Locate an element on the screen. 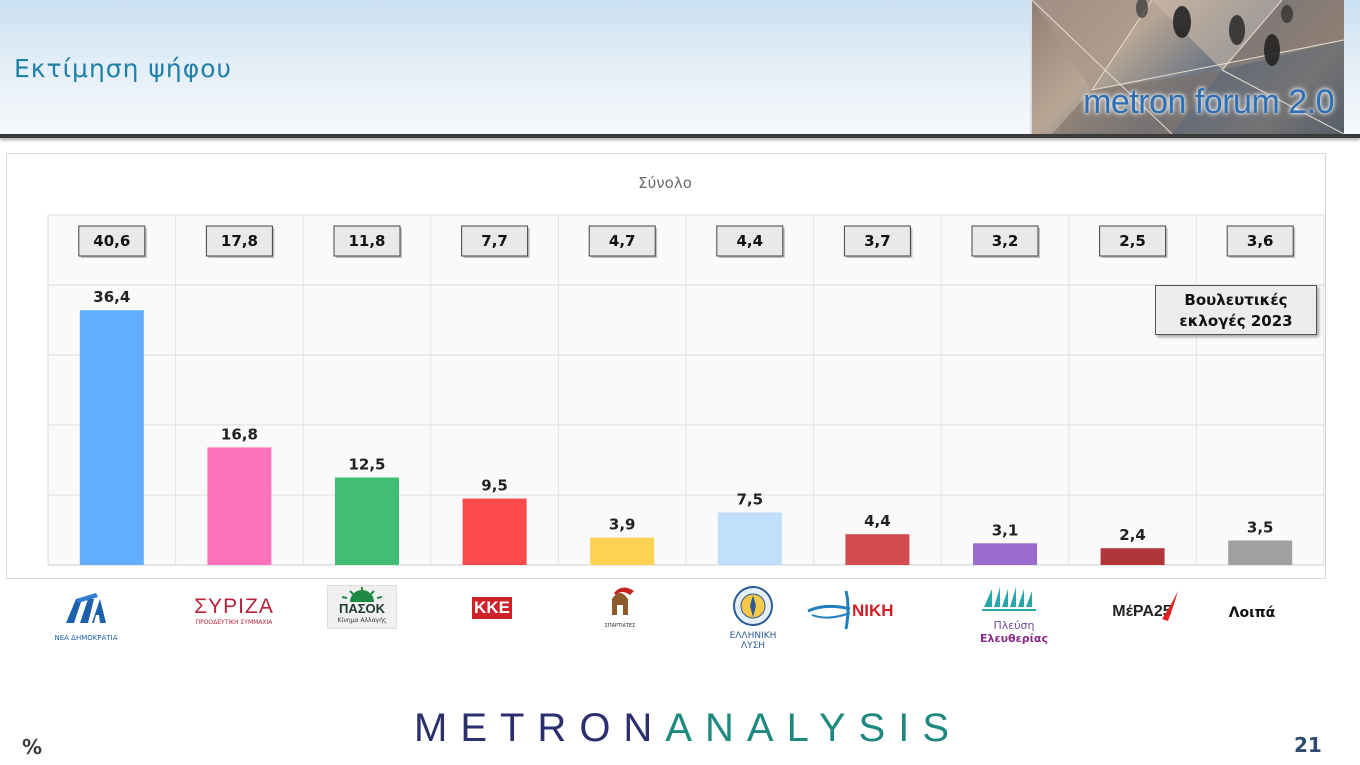  nd-logo-icon is located at coordinates (86, 608).